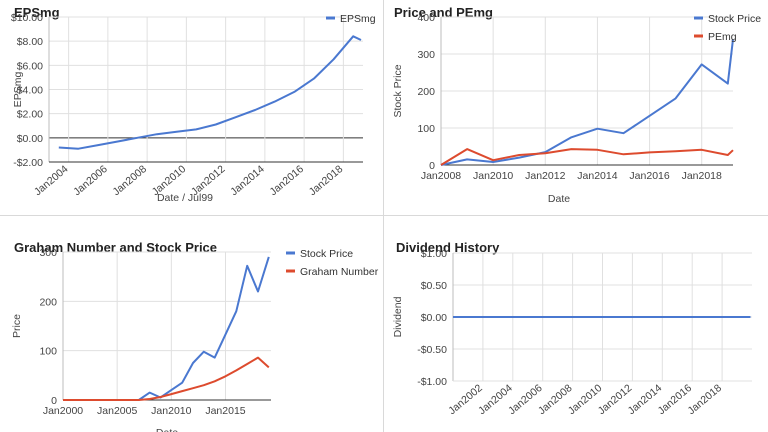  I want to click on x-axis-title: Date / Jul99, so click(185, 198).